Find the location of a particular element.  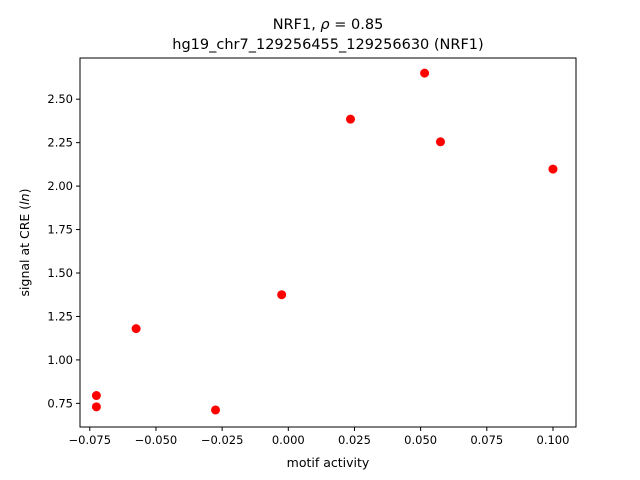

x-axis-label: motif activity is located at coordinates (328, 462).